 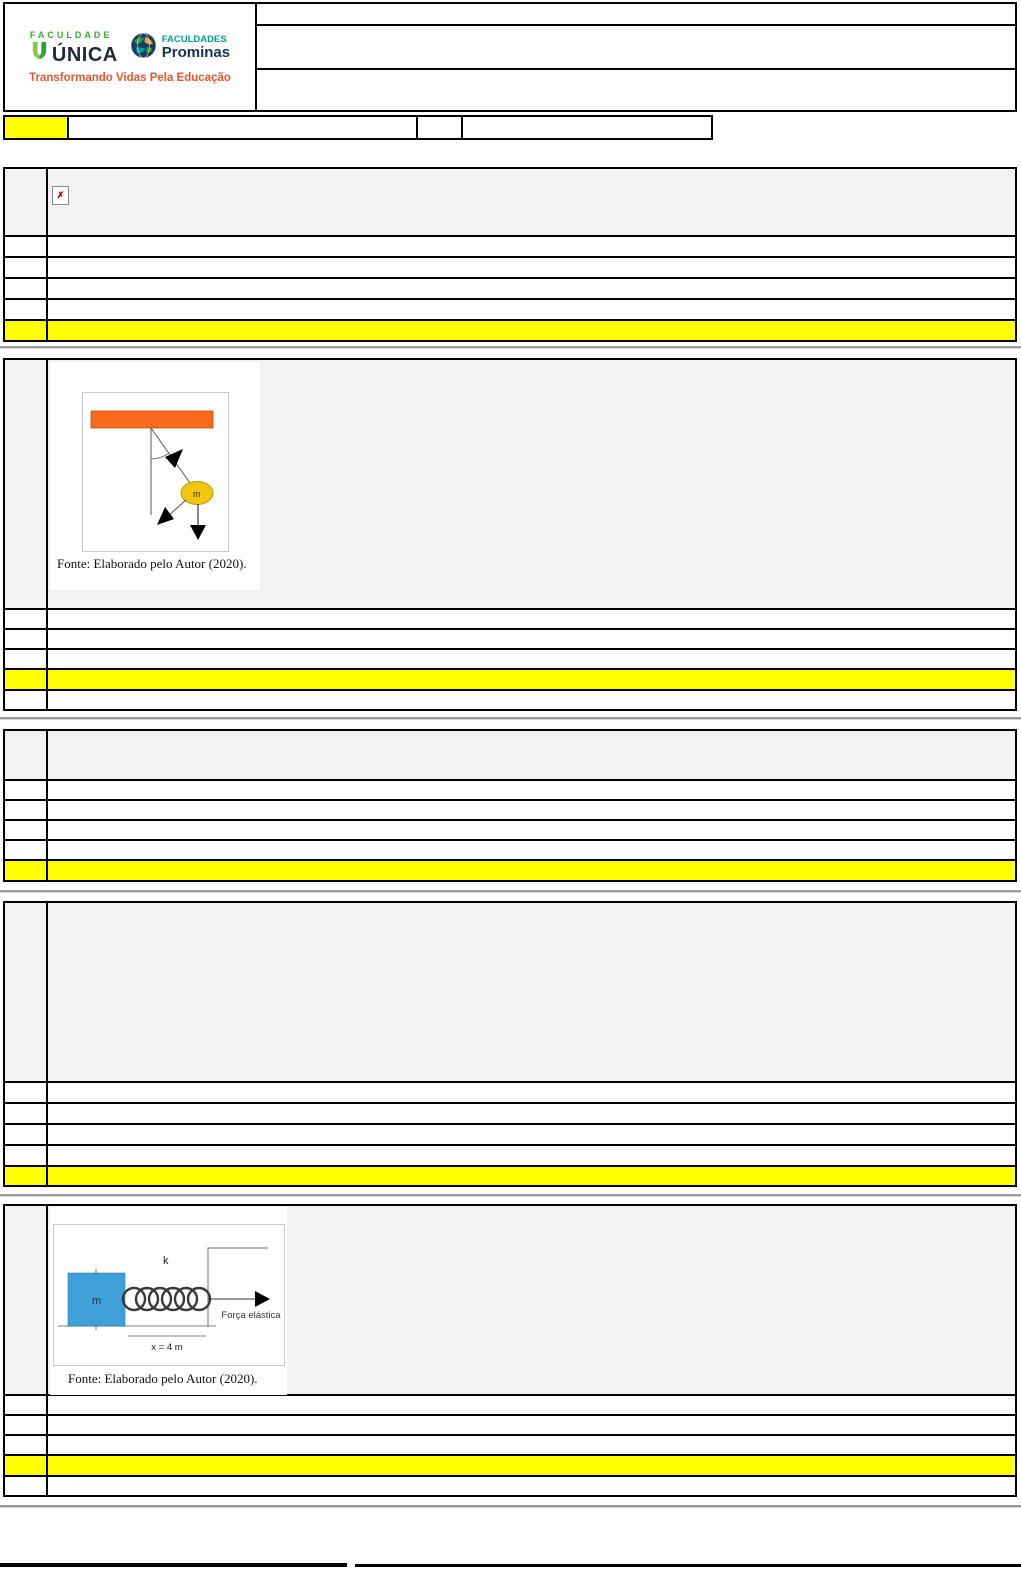 I want to click on pendulum-figure-frame: m, so click(x=155, y=472).